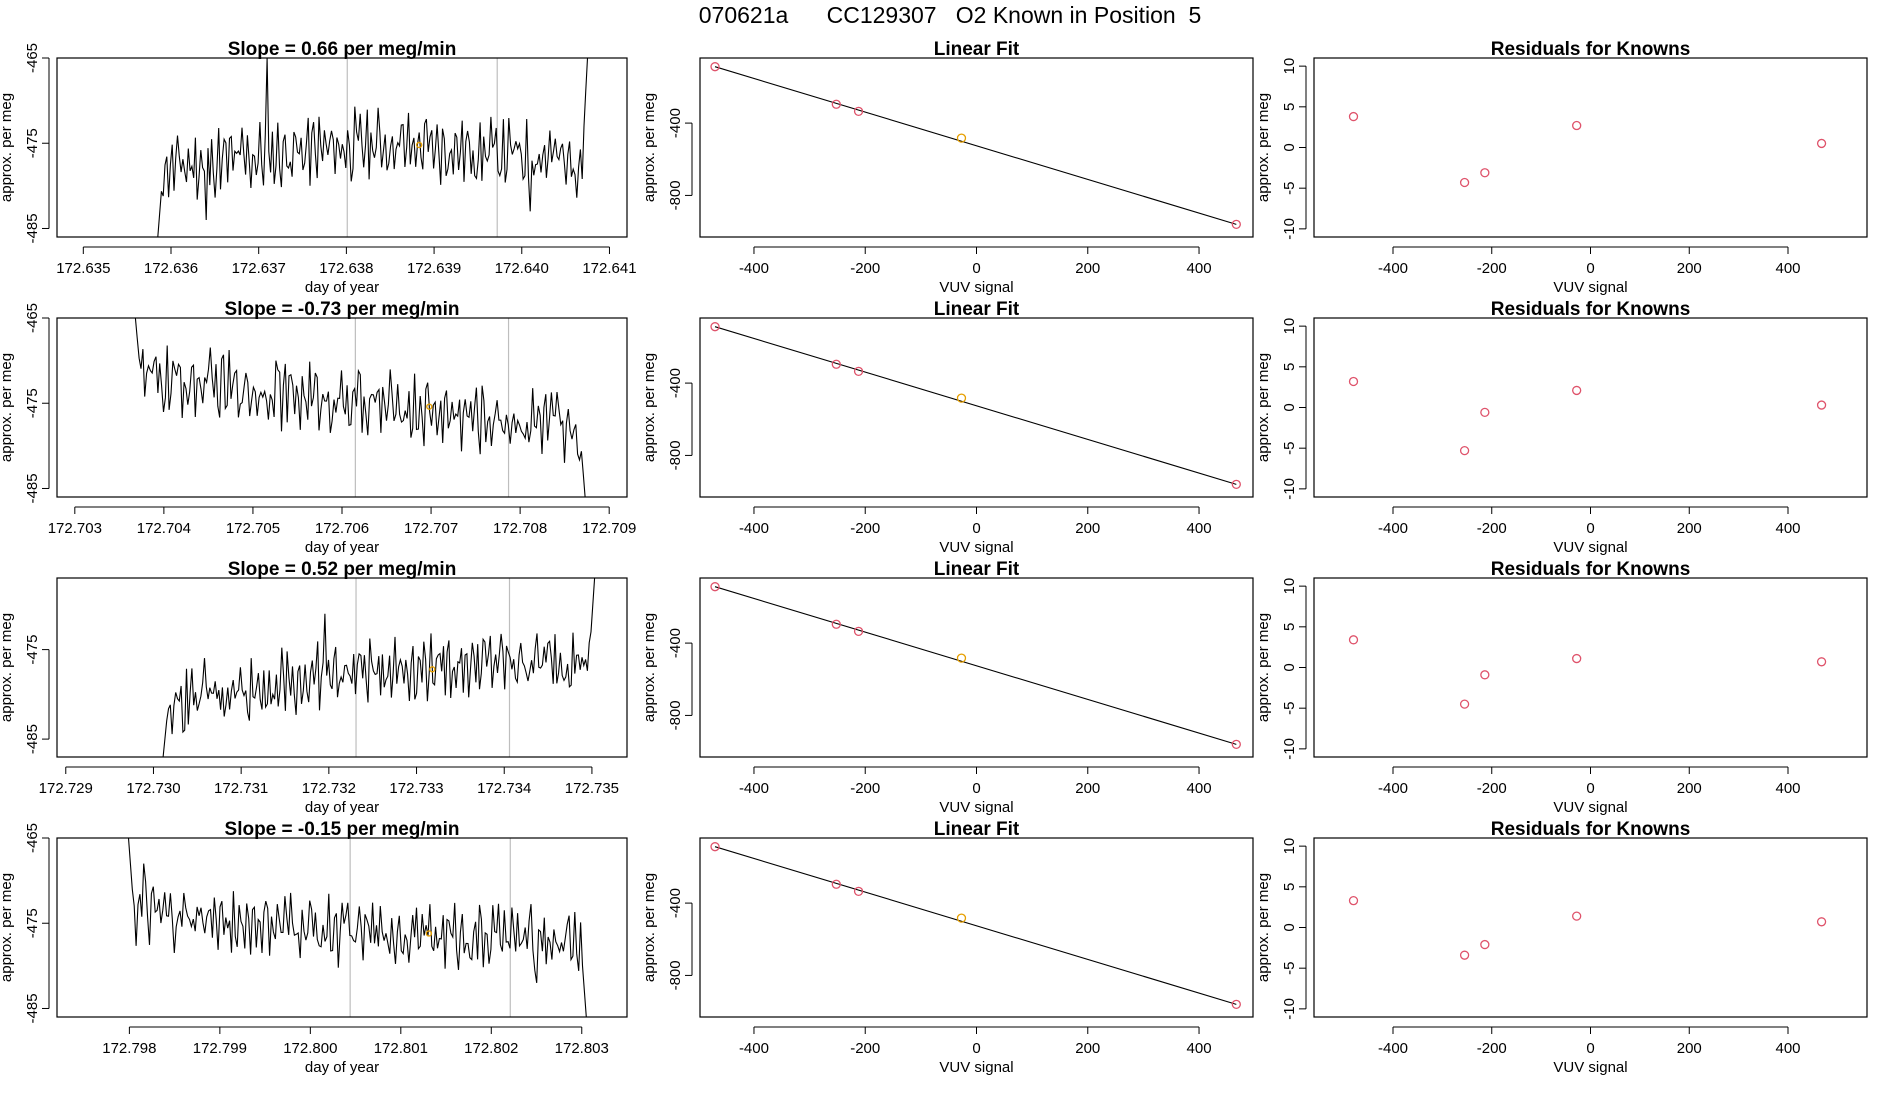 The width and height of the screenshot is (1900, 1100). Describe the element at coordinates (329, 788) in the screenshot. I see `x-tick-label: 172.732` at that location.